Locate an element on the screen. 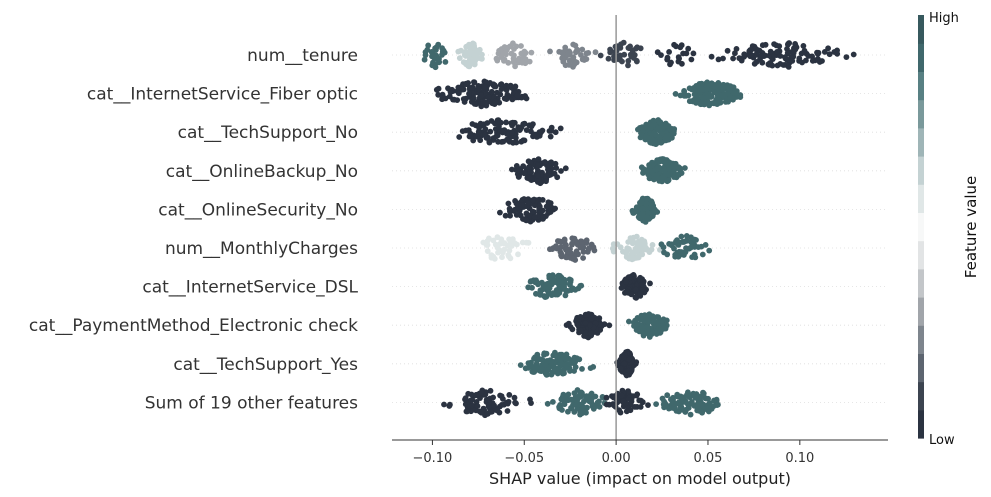 The width and height of the screenshot is (991, 497). x-tick-label: 0.05 is located at coordinates (707, 458).